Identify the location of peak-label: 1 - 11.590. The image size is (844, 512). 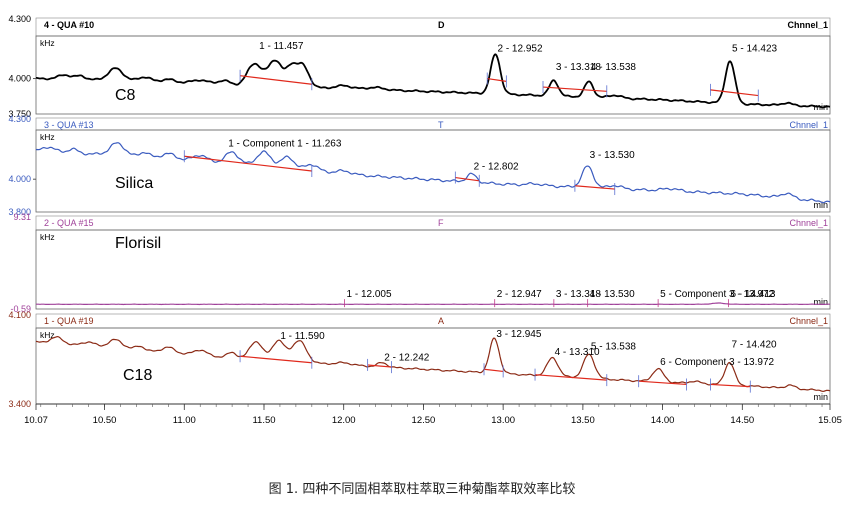
(302, 336).